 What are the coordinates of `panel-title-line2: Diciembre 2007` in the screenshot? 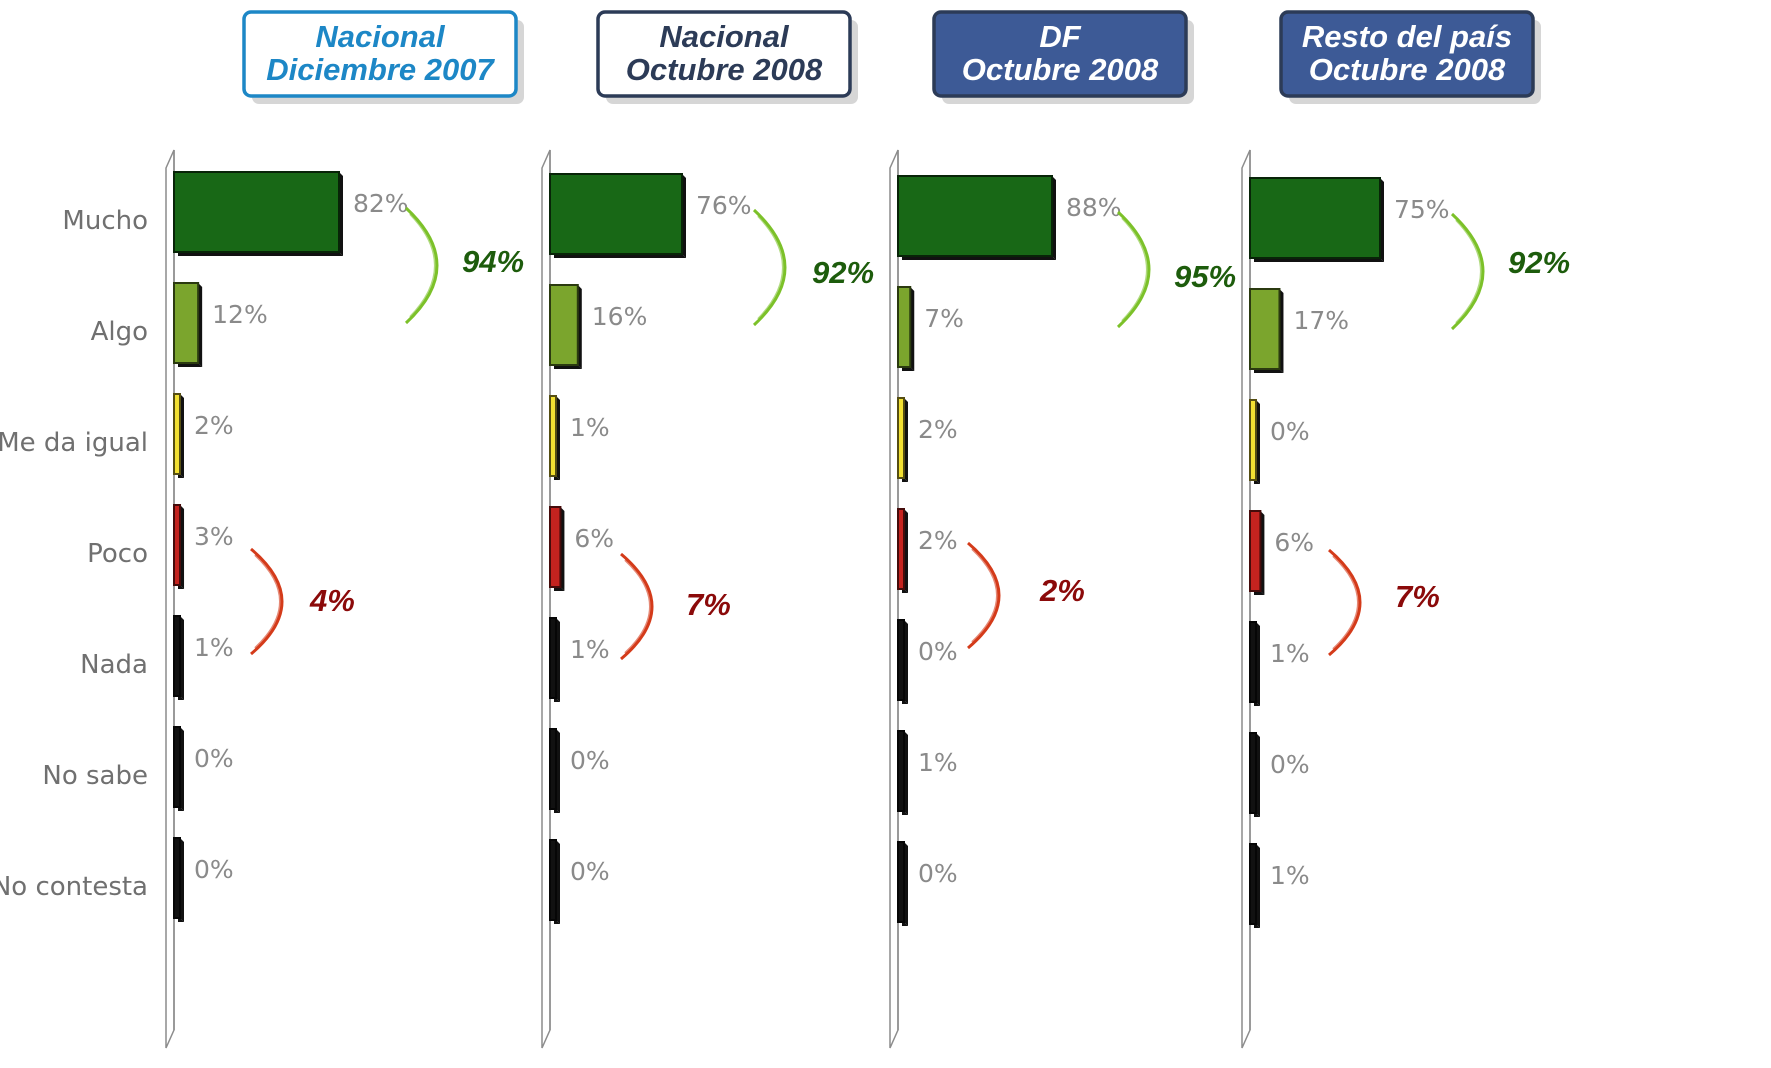 It's located at (380, 69).